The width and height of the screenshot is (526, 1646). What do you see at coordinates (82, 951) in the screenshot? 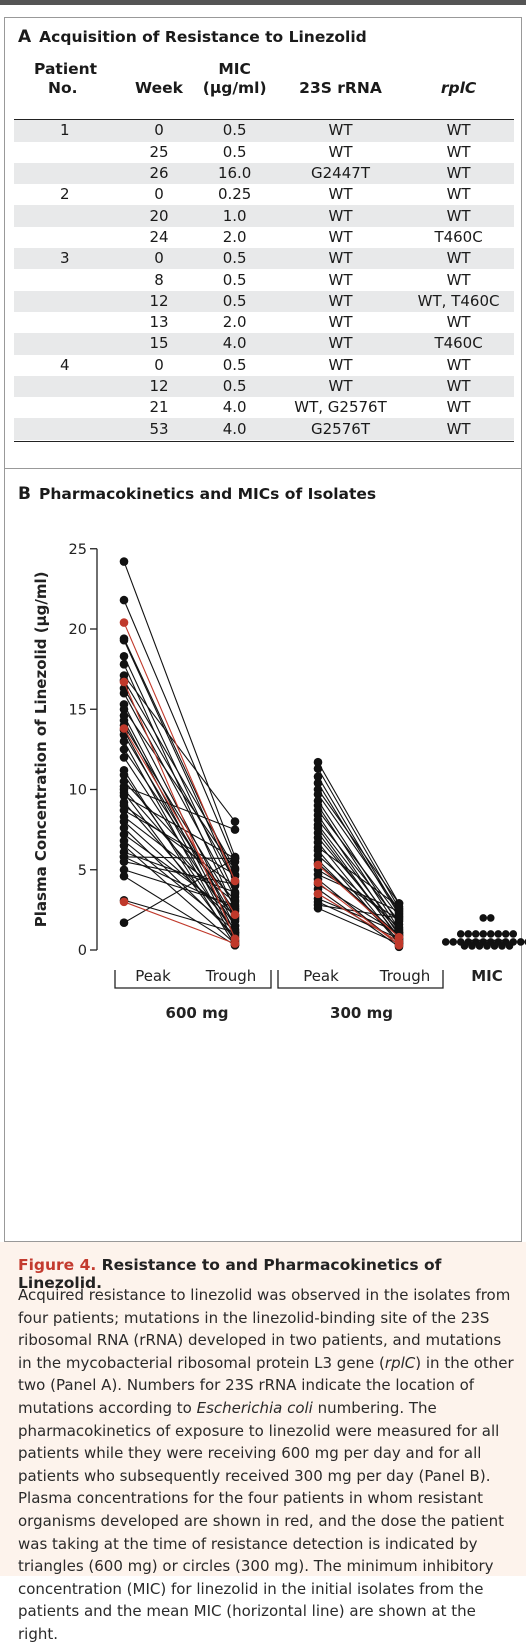
I see `y-tick-label: 0` at bounding box center [82, 951].